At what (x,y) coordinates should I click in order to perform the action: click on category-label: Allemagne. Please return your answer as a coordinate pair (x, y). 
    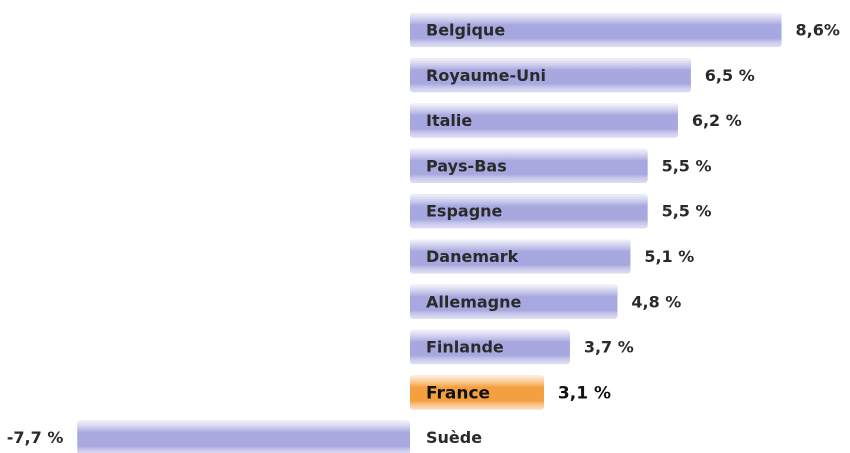
    Looking at the image, I should click on (474, 301).